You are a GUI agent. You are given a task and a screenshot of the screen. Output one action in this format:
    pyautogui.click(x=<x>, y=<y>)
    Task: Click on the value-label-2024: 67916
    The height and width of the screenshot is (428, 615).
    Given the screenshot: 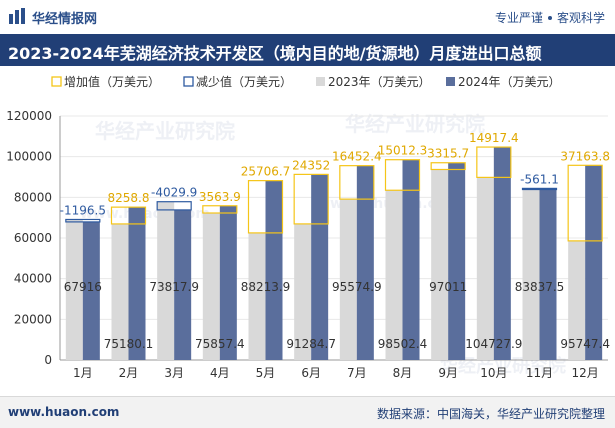 What is the action you would take?
    pyautogui.click(x=83, y=287)
    